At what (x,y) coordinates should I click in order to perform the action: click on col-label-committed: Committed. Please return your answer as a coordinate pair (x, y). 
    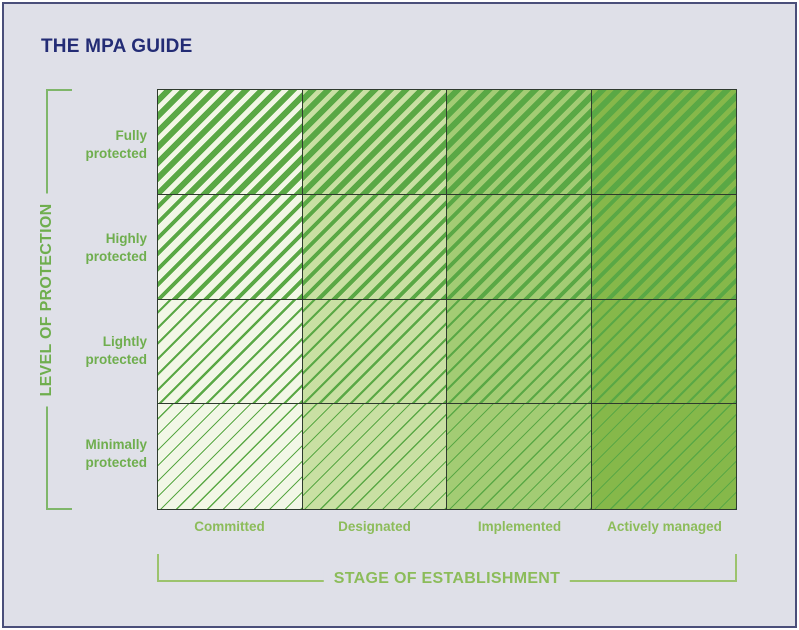
    Looking at the image, I should click on (229, 526).